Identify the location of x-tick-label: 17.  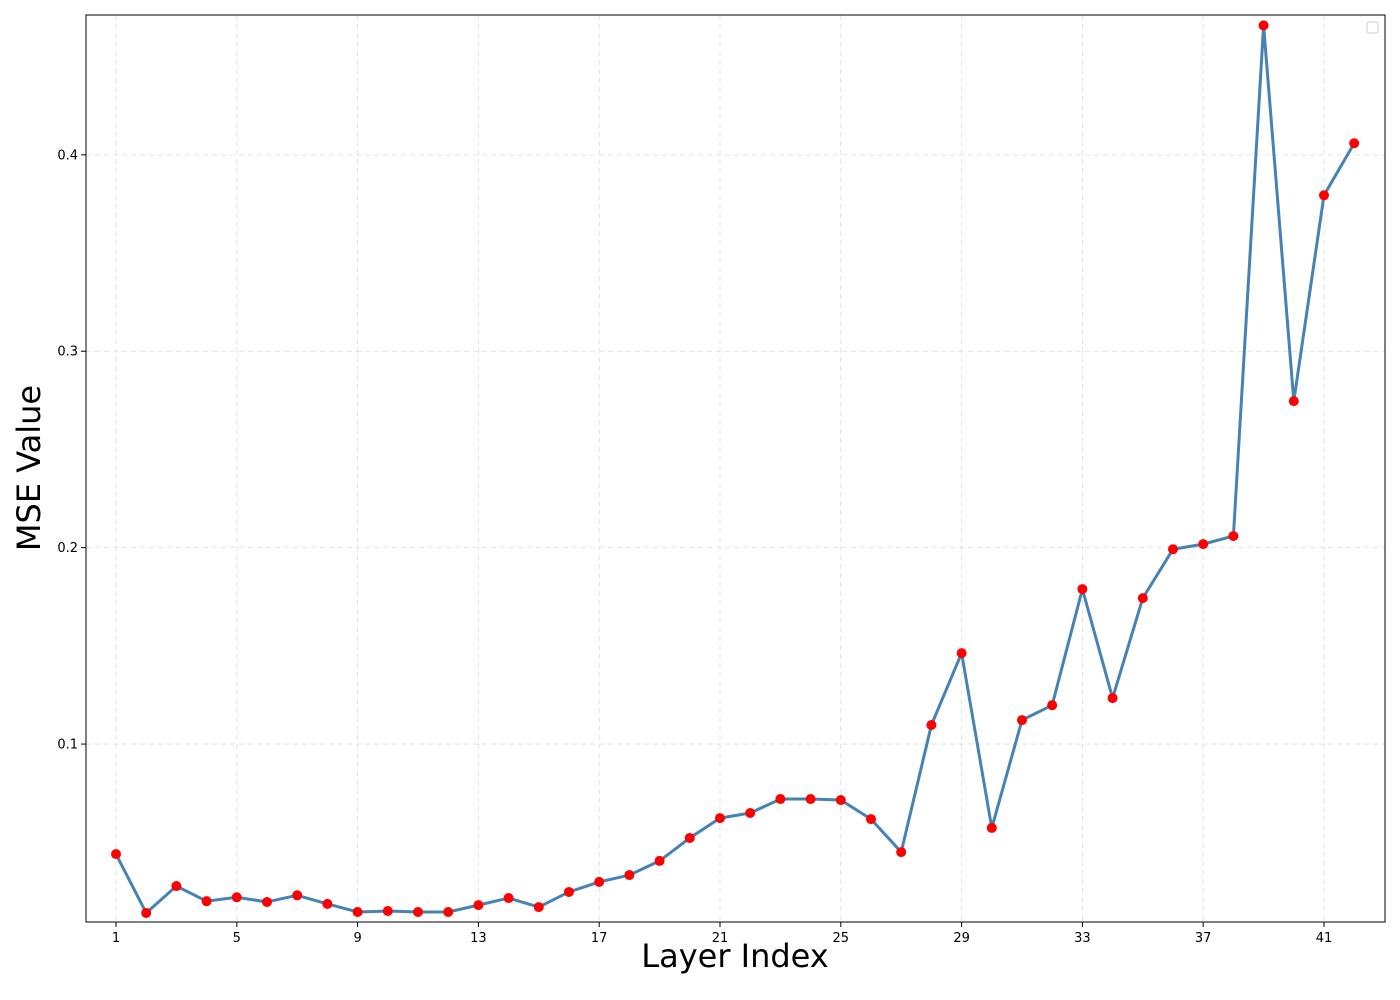
(599, 938).